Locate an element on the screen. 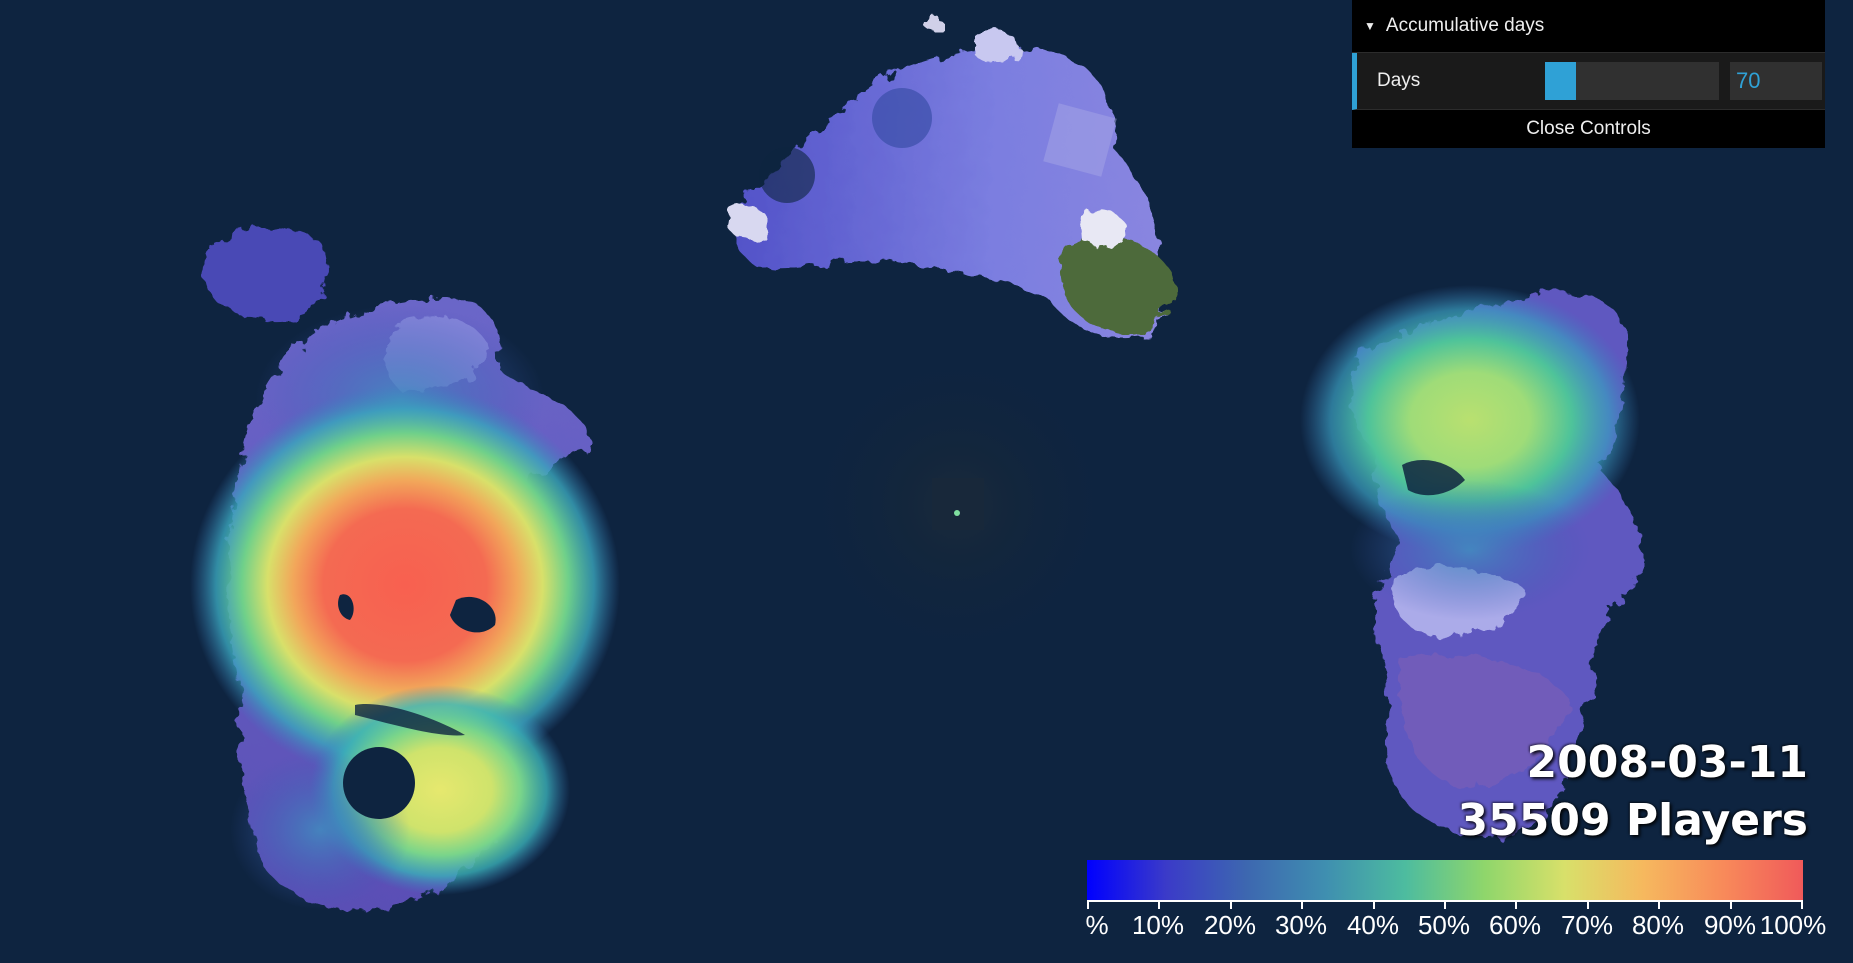 This screenshot has width=1853, height=963. northwest-island is located at coordinates (266, 273).